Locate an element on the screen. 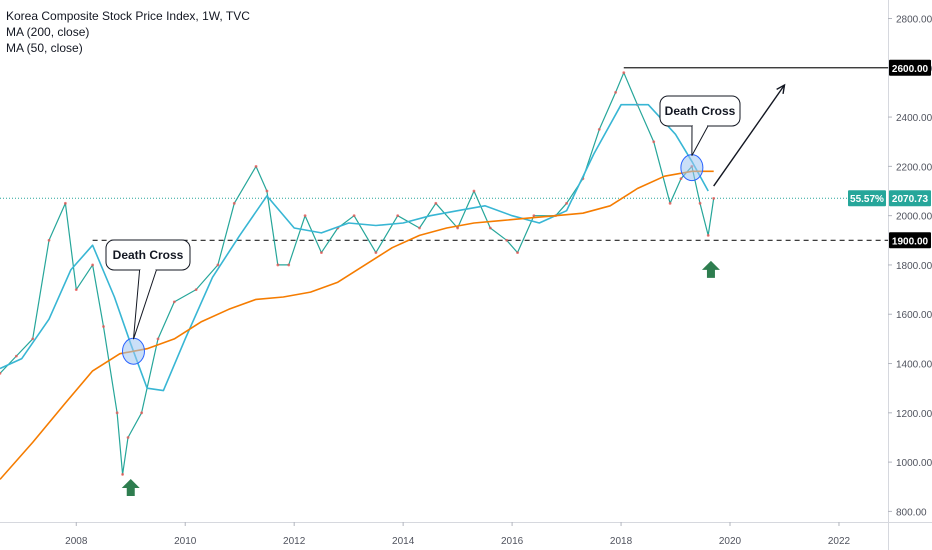 This screenshot has height=550, width=932. resistance-price-badge: 2600.00 is located at coordinates (910, 69).